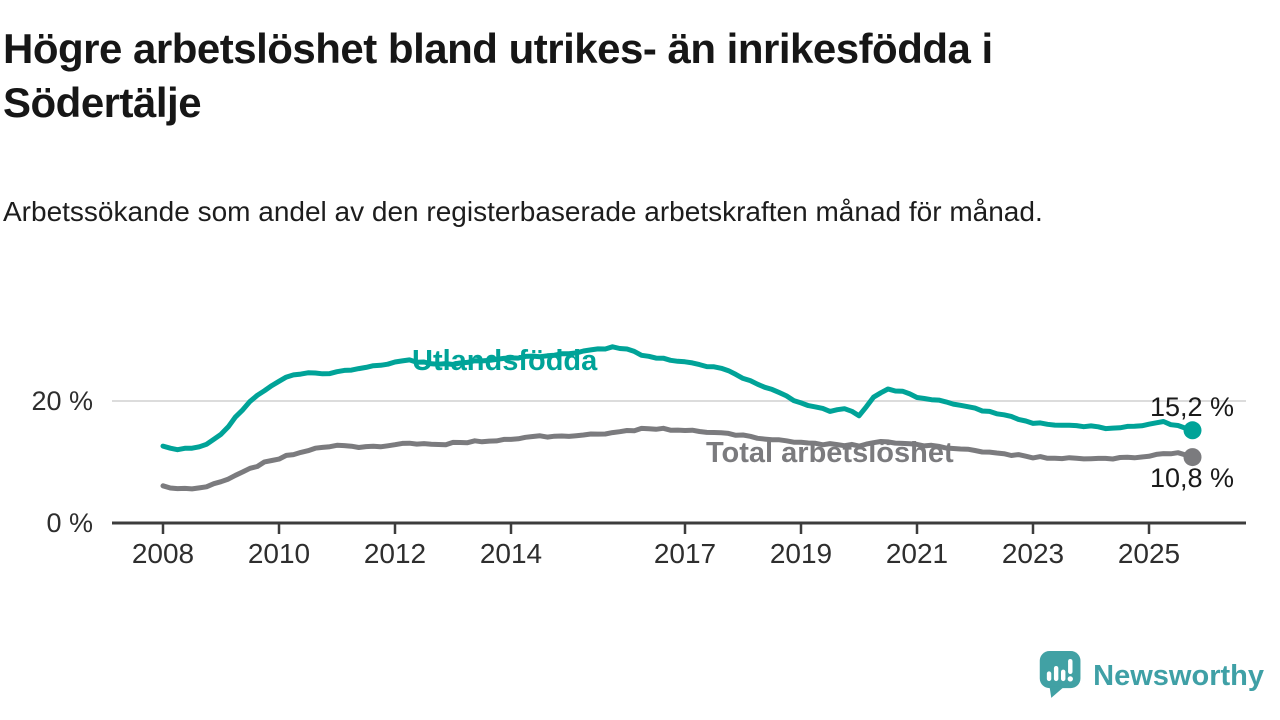 The image size is (1280, 720). Describe the element at coordinates (917, 553) in the screenshot. I see `x-tick-label: 2021` at that location.